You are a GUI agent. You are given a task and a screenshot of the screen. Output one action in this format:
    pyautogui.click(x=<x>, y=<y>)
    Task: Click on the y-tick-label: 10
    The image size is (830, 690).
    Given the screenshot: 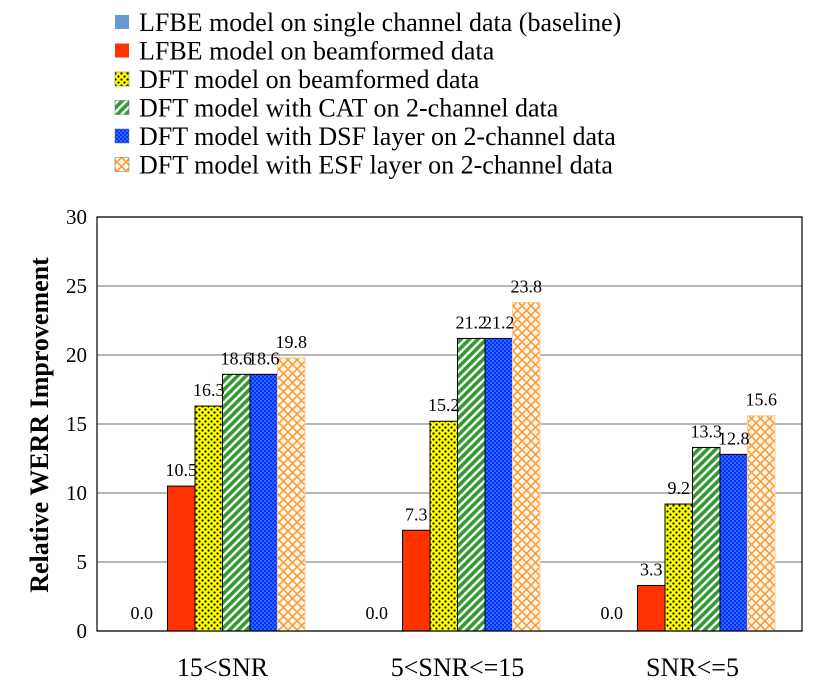 What is the action you would take?
    pyautogui.click(x=76, y=493)
    